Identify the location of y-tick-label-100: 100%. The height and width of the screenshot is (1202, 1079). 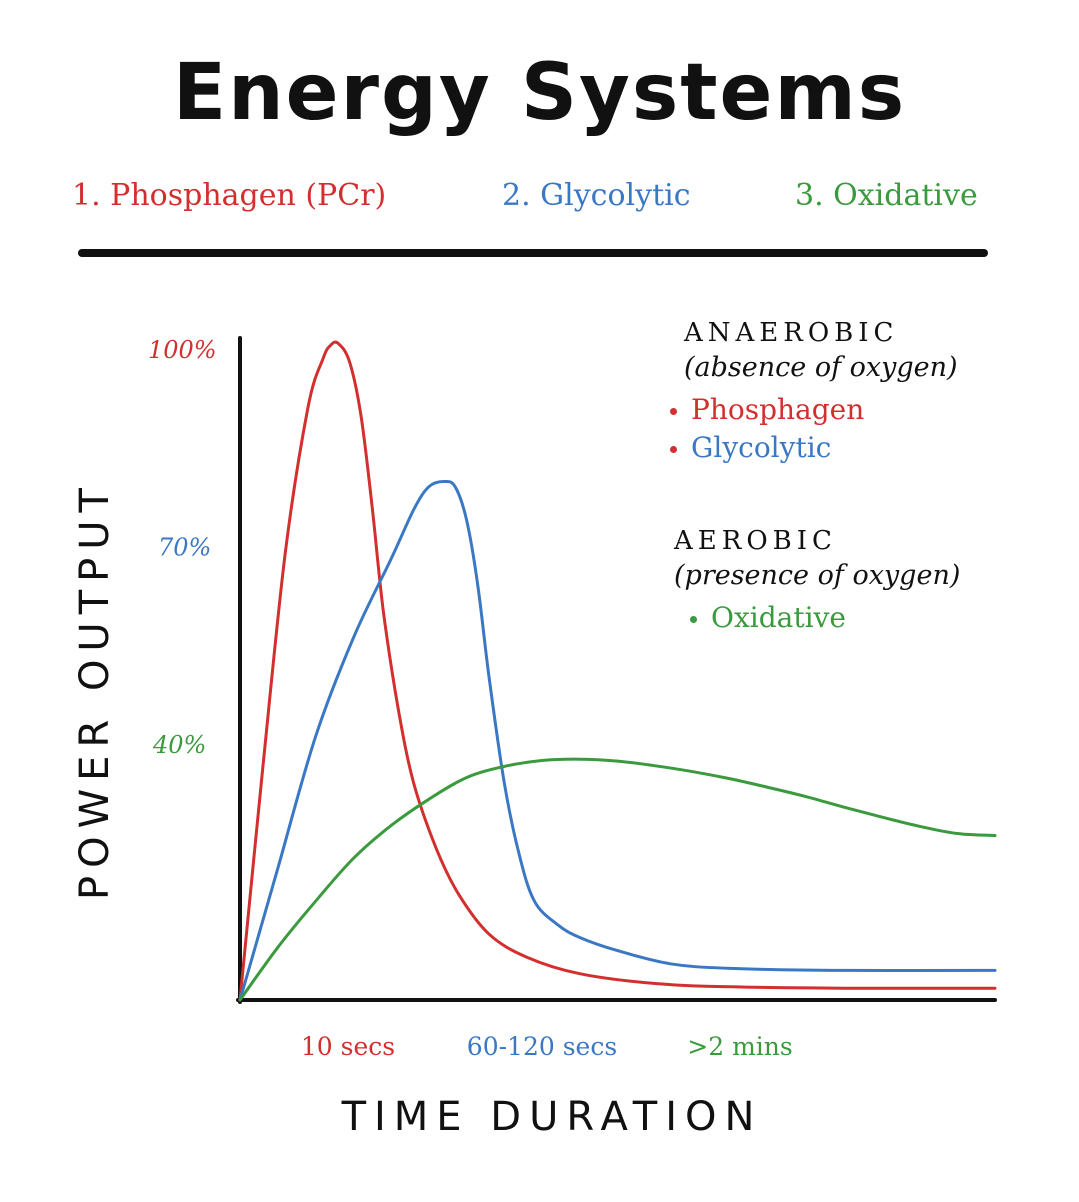
(182, 350).